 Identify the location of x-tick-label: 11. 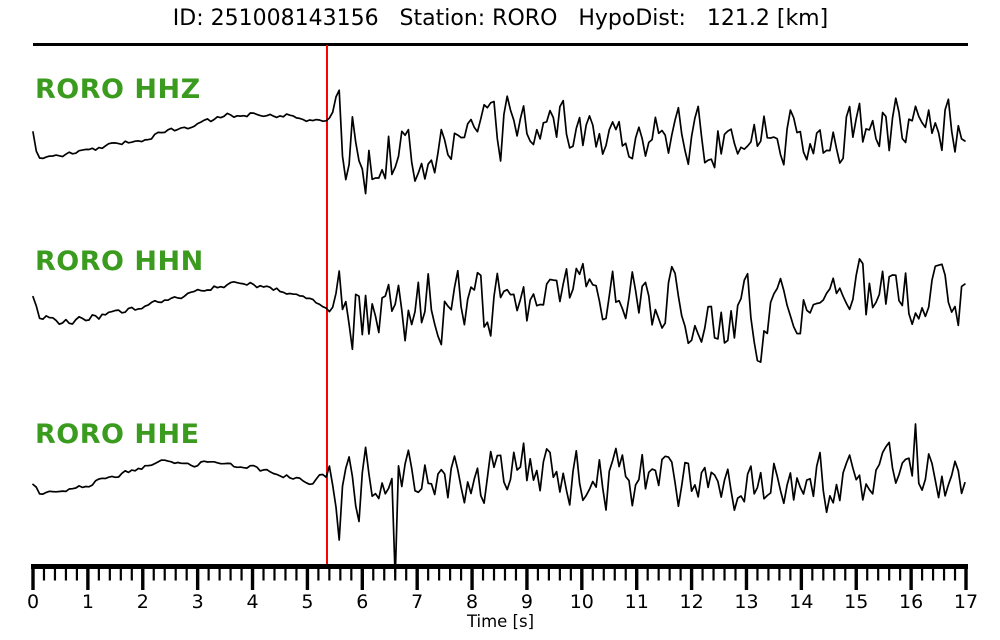
(636, 602).